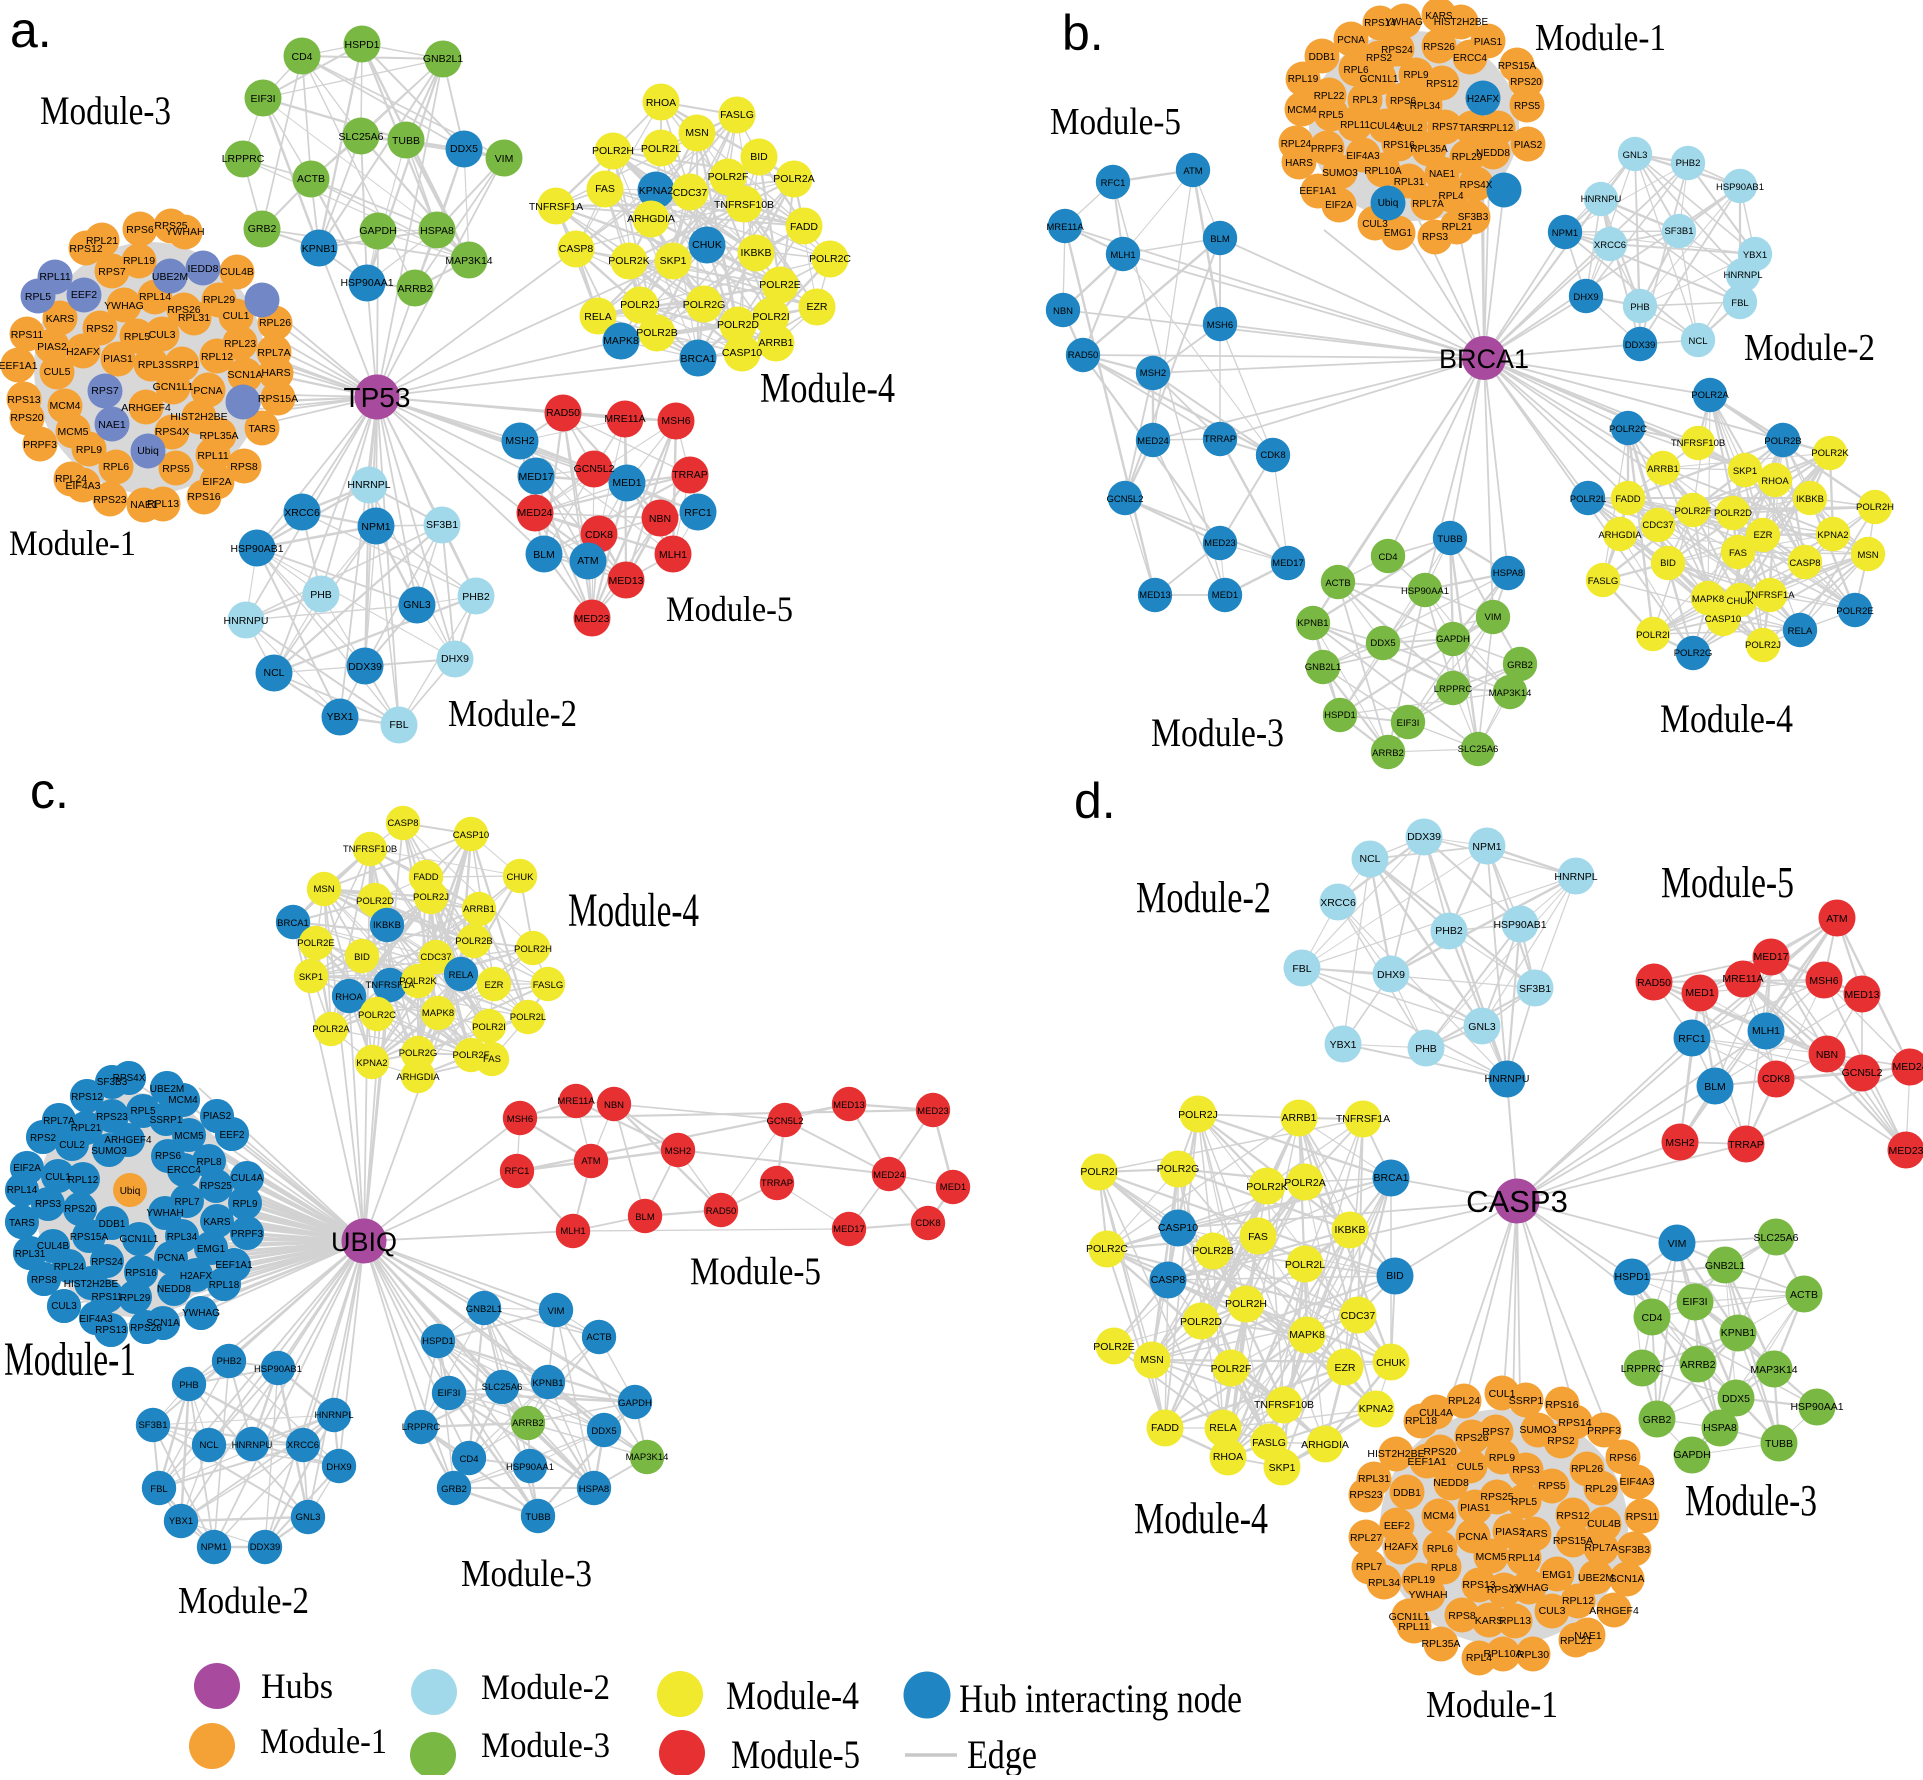 The height and width of the screenshot is (1780, 1923). I want to click on svg-text: NPM1, so click(1486, 847).